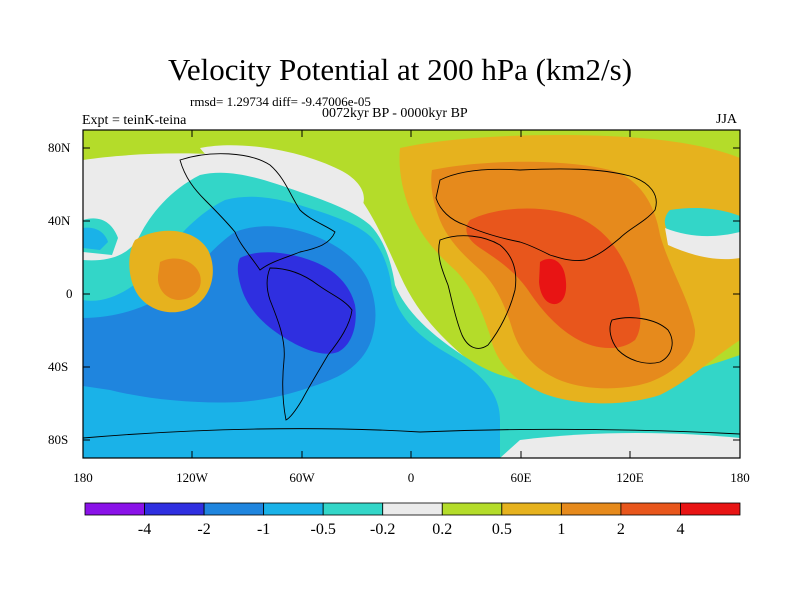  I want to click on colorbar-label: -0.2, so click(383, 529).